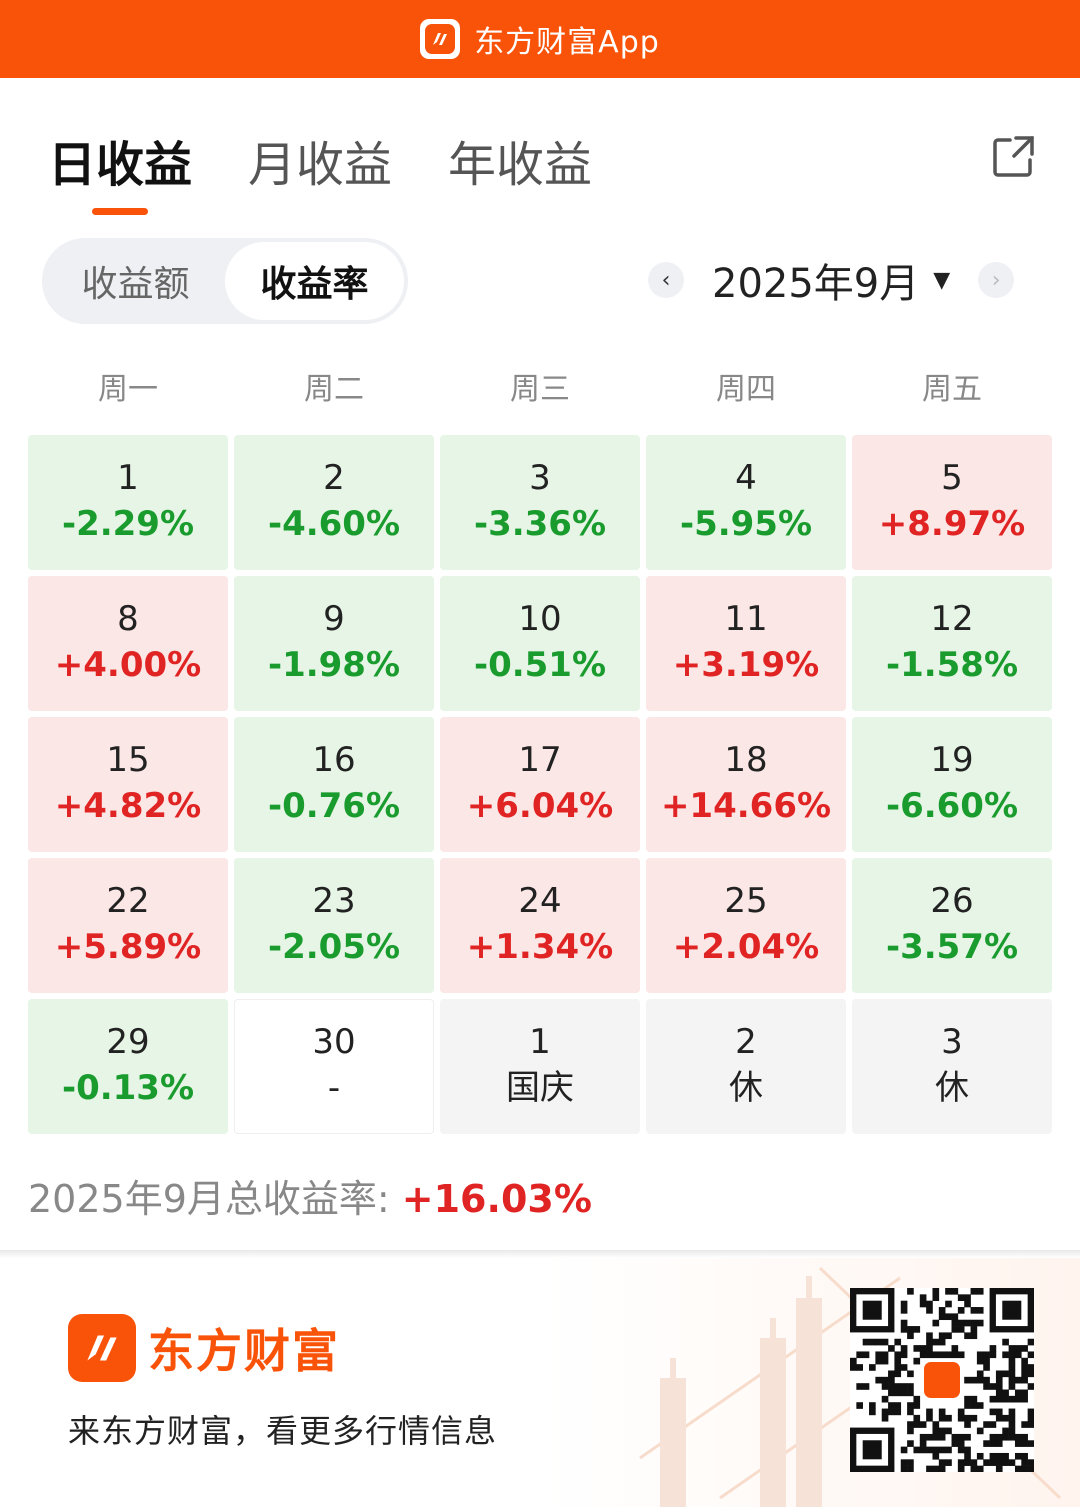 The height and width of the screenshot is (1507, 1080). Describe the element at coordinates (540, 502) in the screenshot. I see `calendar-day-cell: 3 -3.36%` at that location.